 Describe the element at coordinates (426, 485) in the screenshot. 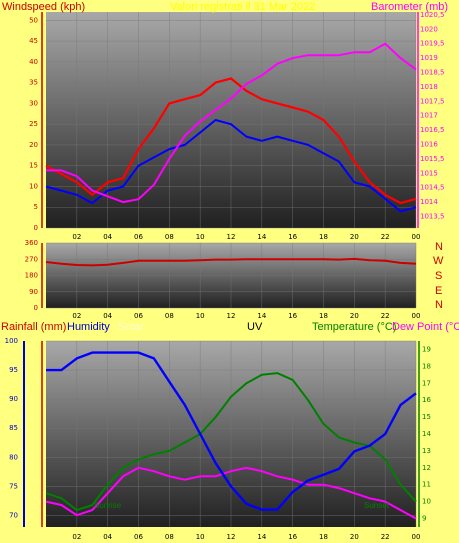

I see `temperature-tick-y: 11` at that location.